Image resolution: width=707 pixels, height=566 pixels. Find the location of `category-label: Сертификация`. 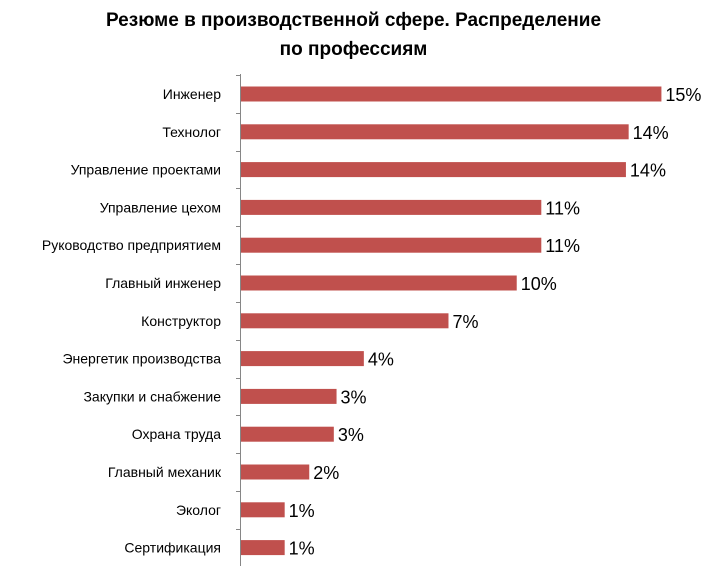

category-label: Сертификация is located at coordinates (172, 548).